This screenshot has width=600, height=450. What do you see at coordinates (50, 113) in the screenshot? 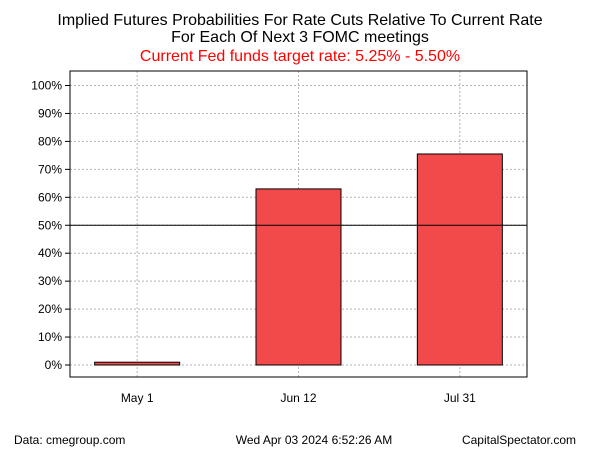
I see `y-tick-label: 90%` at bounding box center [50, 113].